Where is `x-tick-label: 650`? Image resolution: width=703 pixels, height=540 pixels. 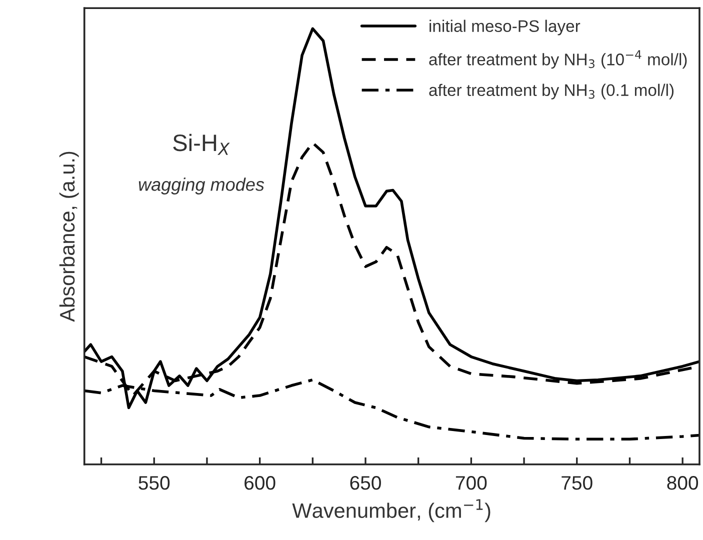
x-tick-label: 650 is located at coordinates (365, 483).